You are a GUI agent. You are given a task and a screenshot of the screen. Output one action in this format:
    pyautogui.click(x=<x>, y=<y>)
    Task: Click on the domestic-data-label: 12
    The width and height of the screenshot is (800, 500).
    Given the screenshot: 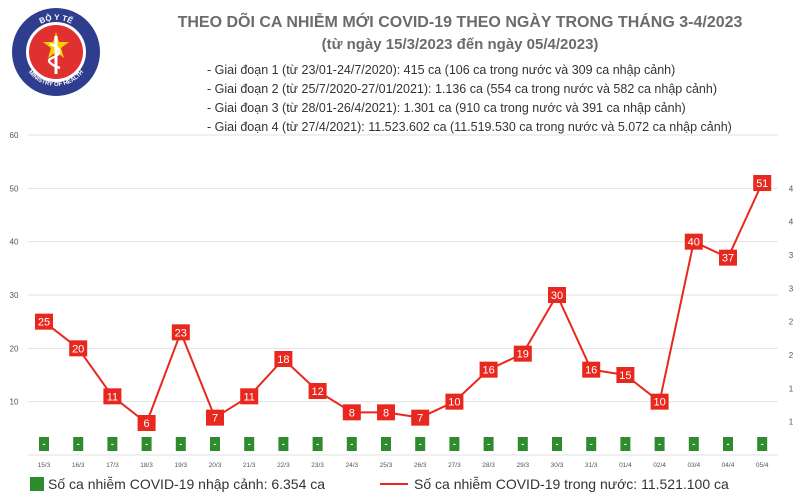 What is the action you would take?
    pyautogui.click(x=317, y=392)
    